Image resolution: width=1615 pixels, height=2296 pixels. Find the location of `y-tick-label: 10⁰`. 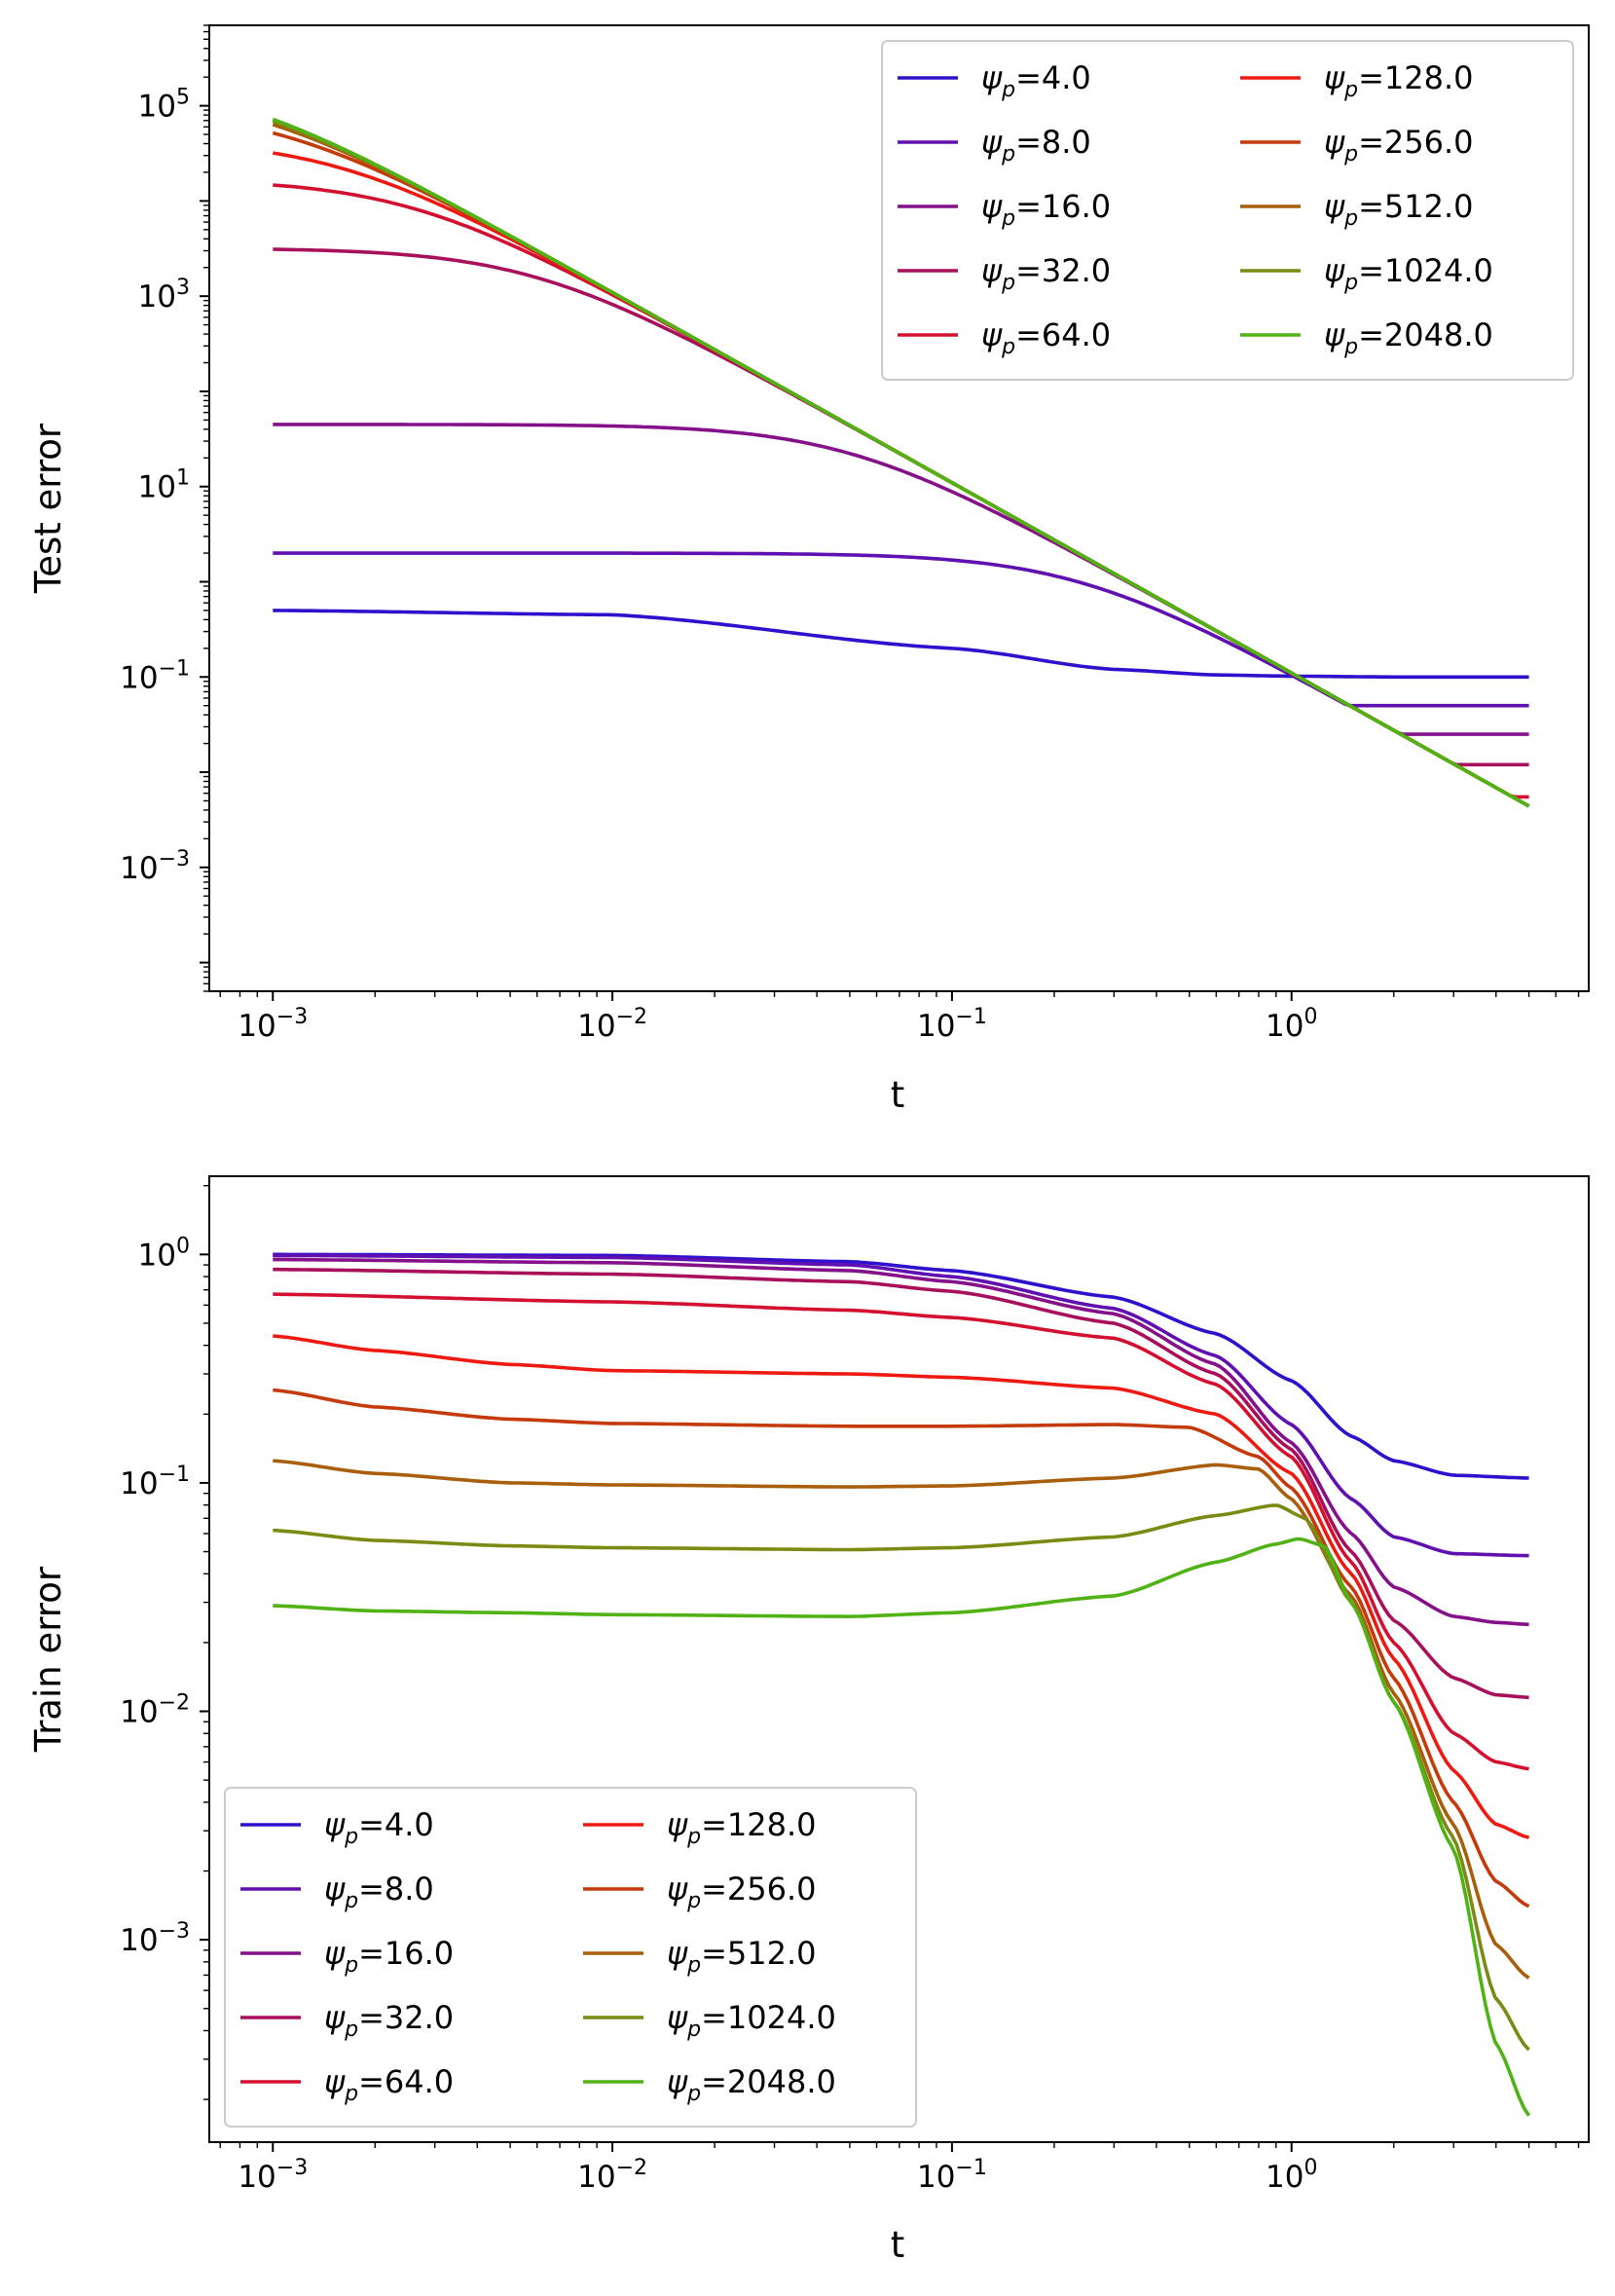

y-tick-label: 10⁰ is located at coordinates (164, 1253).